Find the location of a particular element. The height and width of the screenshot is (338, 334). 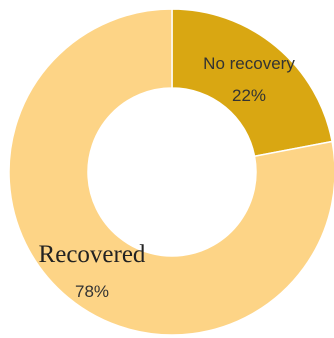

slice-value-recovered: 78% is located at coordinates (92, 291).